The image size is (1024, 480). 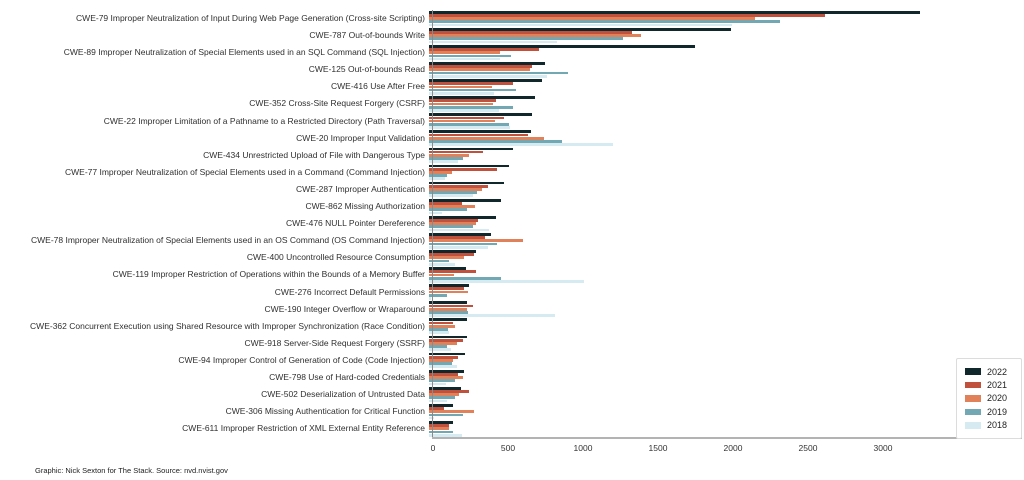 What do you see at coordinates (993, 384) in the screenshot?
I see `legend-item-2021: 2021` at bounding box center [993, 384].